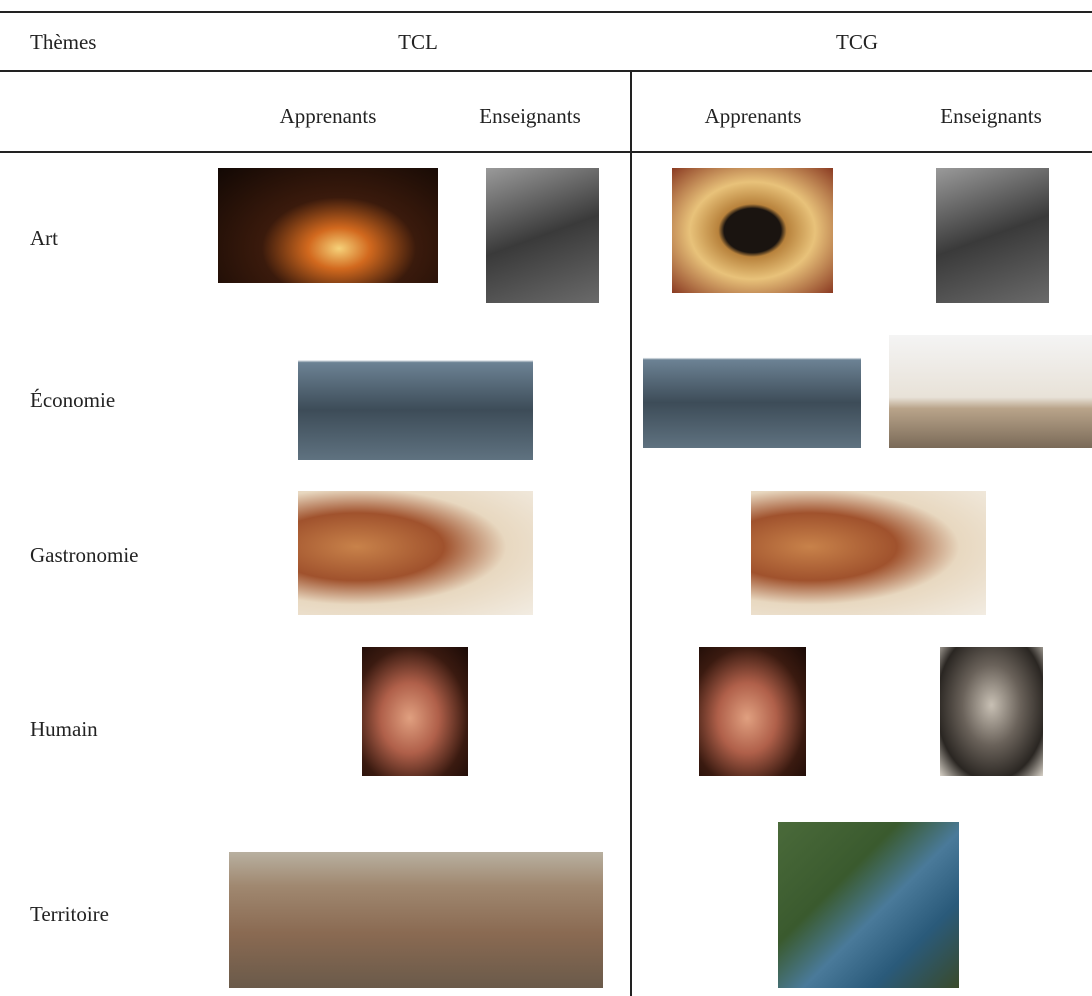  I want to click on top-rule, so click(546, 12).